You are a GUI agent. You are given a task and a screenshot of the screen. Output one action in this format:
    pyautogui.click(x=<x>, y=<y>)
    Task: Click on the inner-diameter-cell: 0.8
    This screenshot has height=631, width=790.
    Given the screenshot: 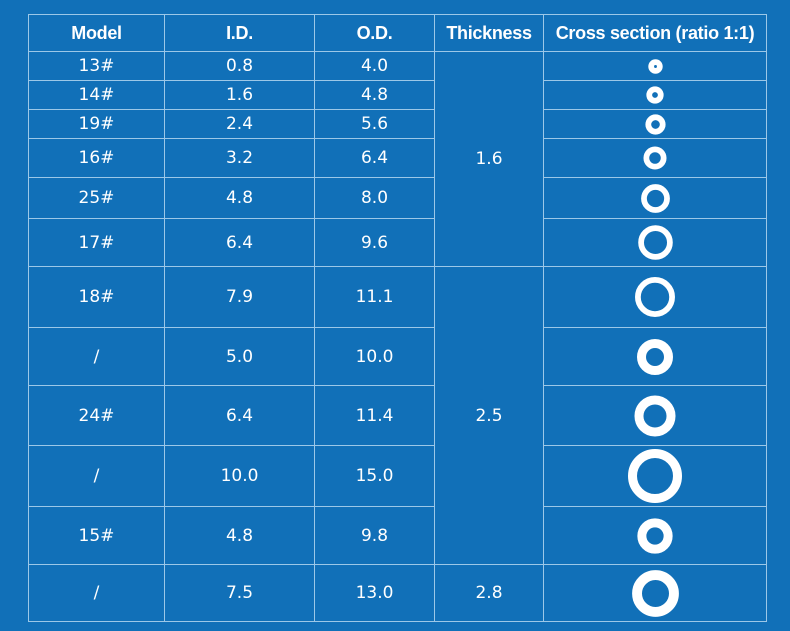 What is the action you would take?
    pyautogui.click(x=239, y=66)
    